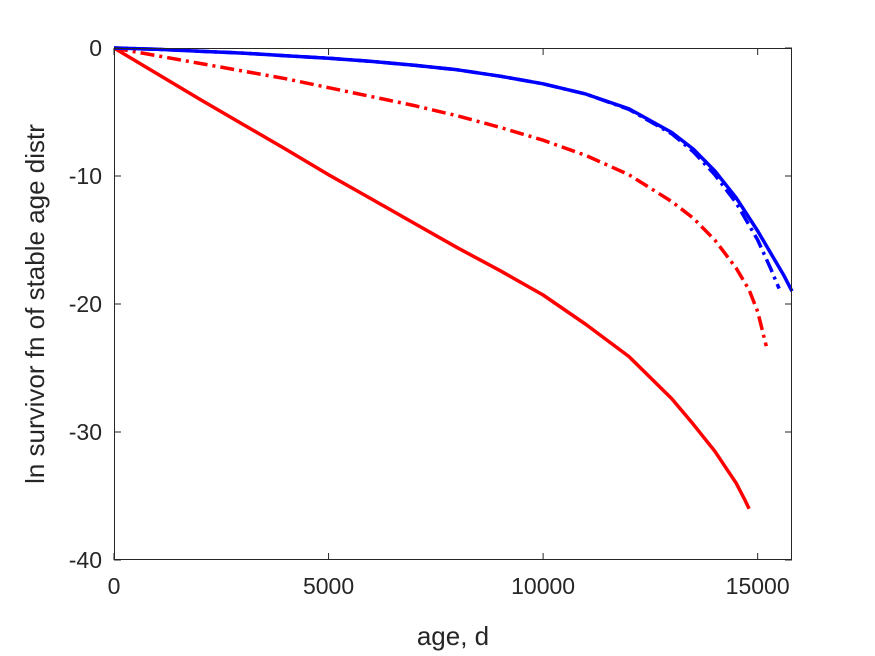  I want to click on x-tick-label: 10000, so click(543, 586).